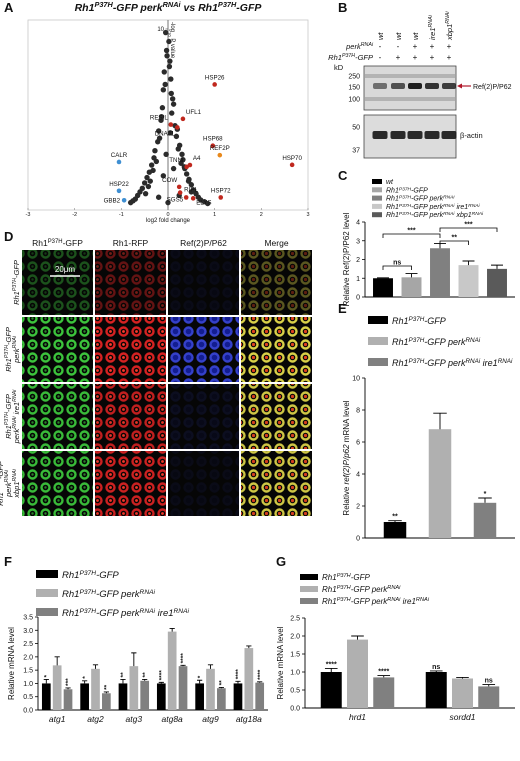 The width and height of the screenshot is (520, 761). I want to click on chart-title-part: RNAi, so click(172, 4).